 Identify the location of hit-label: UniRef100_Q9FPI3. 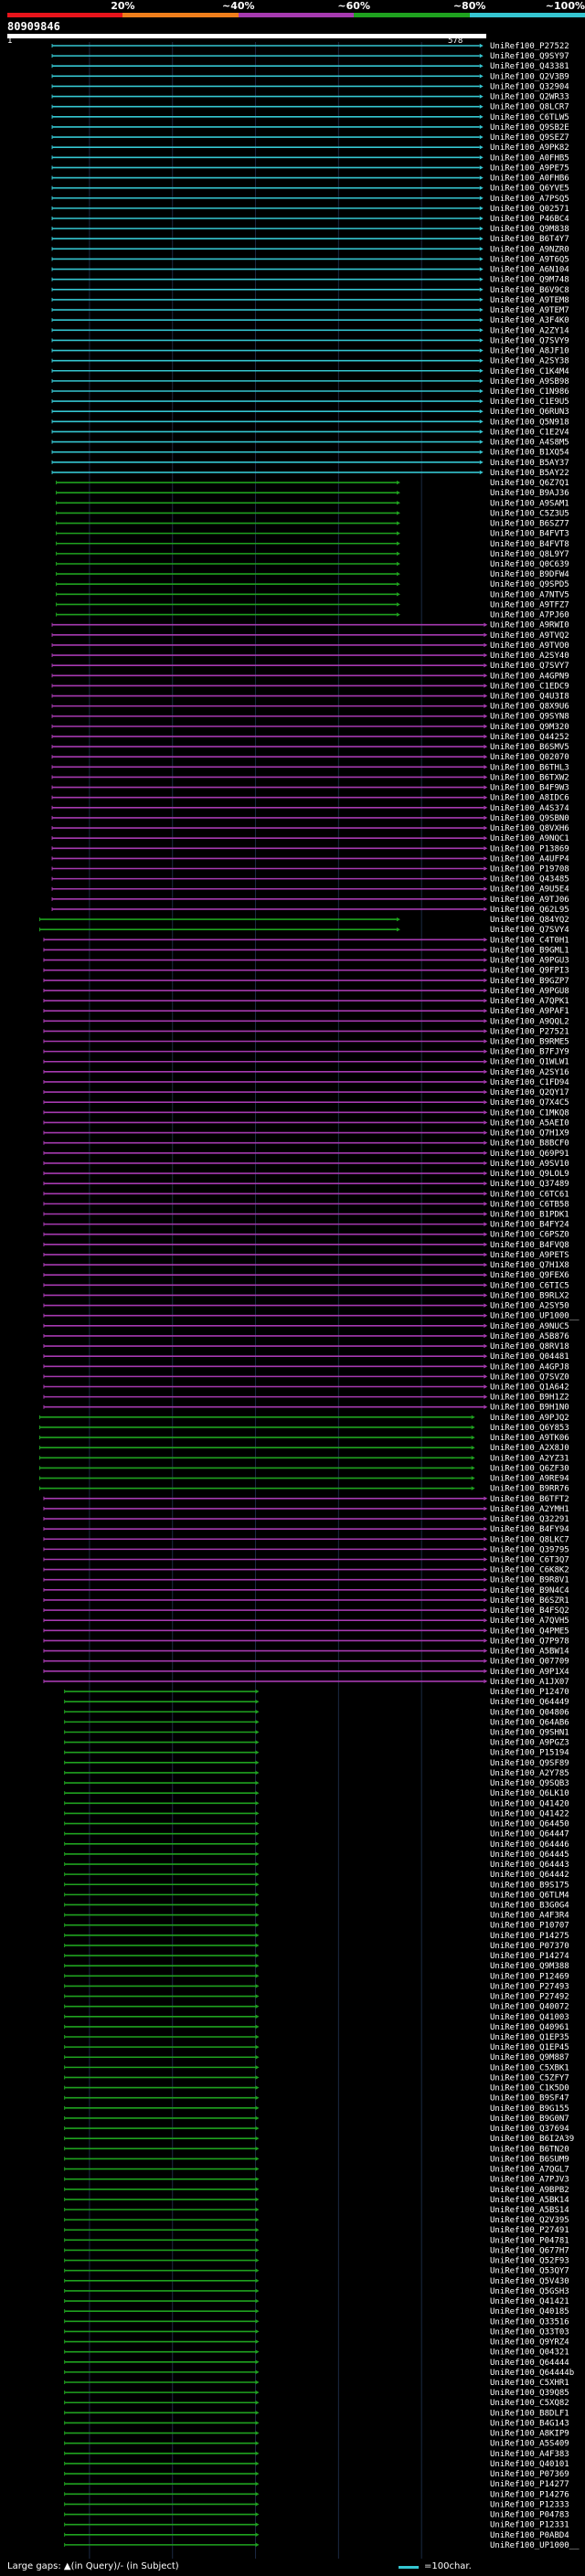
(530, 971).